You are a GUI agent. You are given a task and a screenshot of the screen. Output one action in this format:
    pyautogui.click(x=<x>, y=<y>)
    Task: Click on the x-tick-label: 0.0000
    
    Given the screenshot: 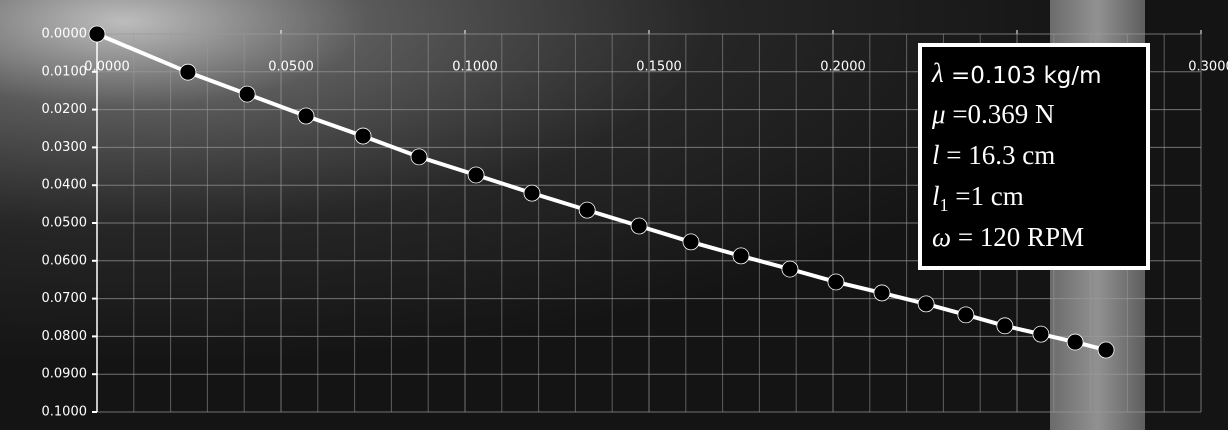 What is the action you would take?
    pyautogui.click(x=107, y=67)
    